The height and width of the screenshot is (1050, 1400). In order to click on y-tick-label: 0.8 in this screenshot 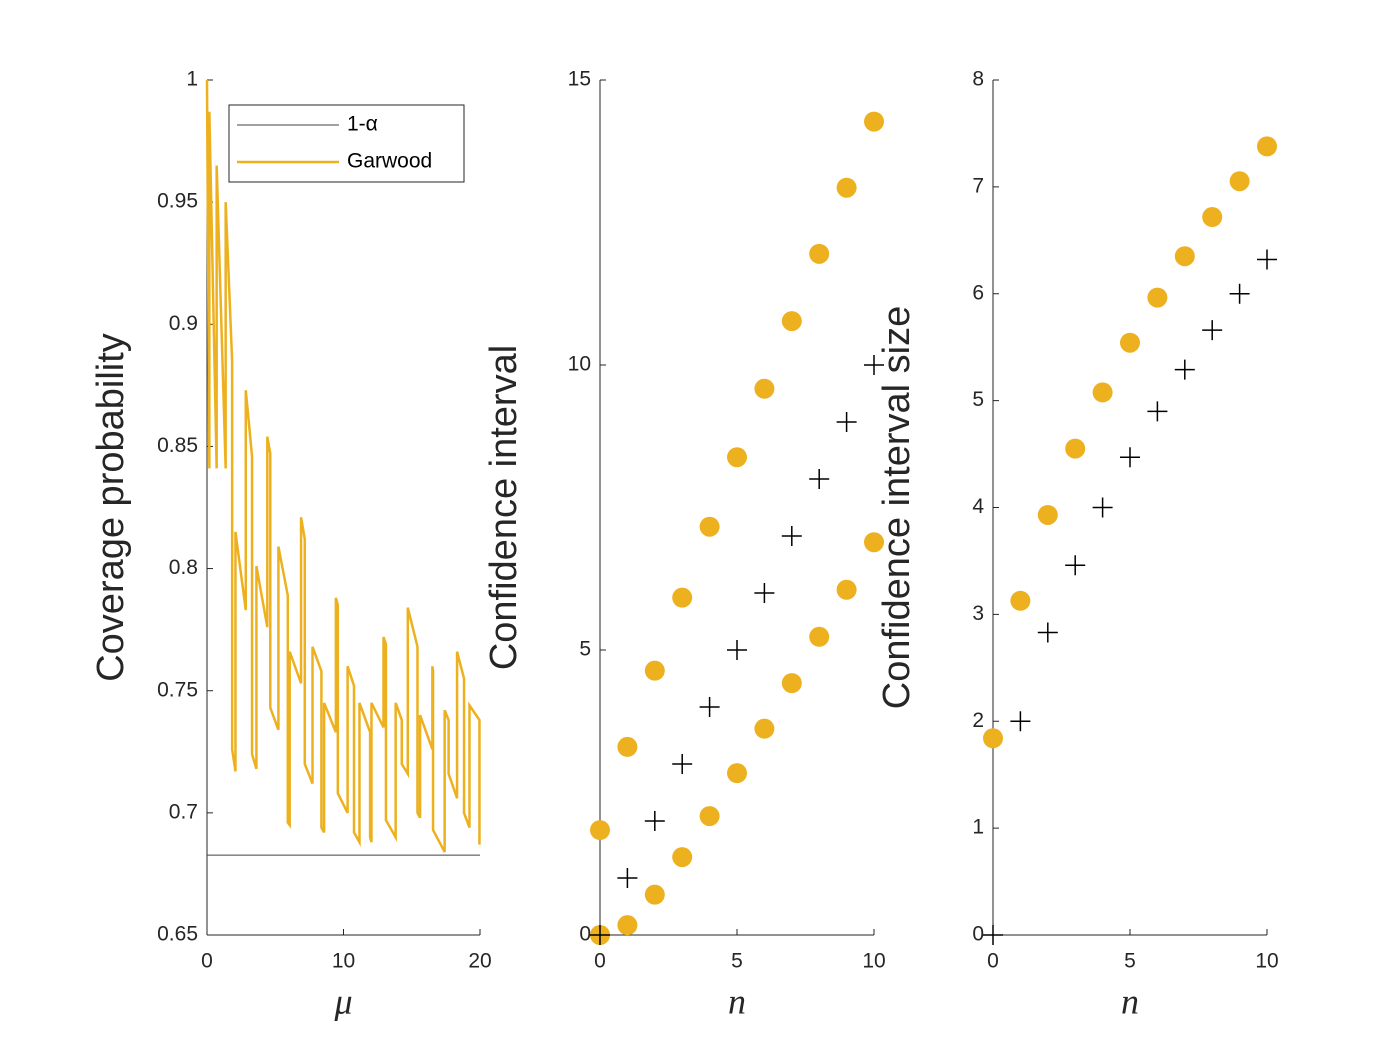, I will do `click(183, 567)`.